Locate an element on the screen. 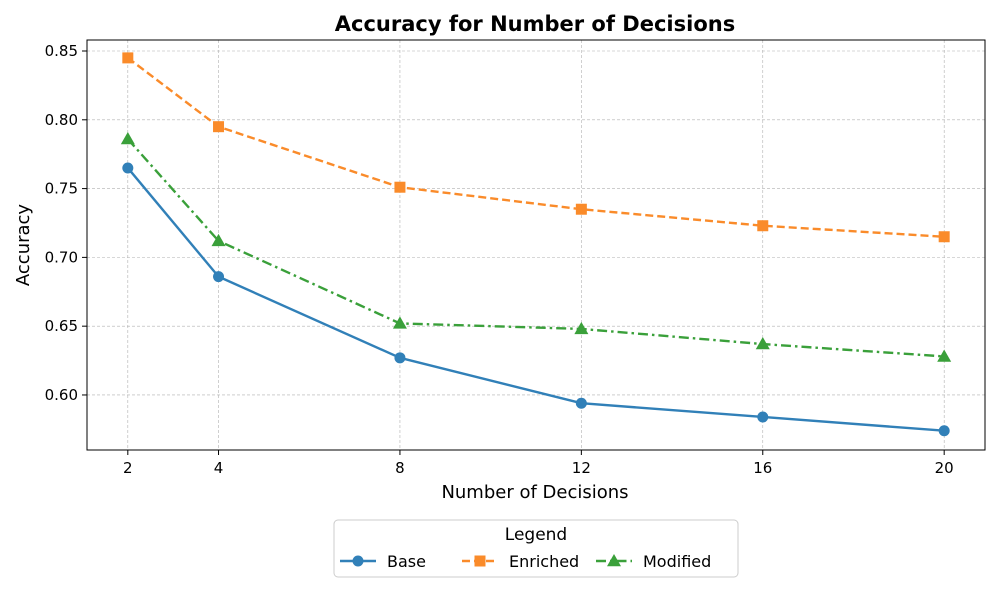  x-tick-label: 16 is located at coordinates (762, 468).